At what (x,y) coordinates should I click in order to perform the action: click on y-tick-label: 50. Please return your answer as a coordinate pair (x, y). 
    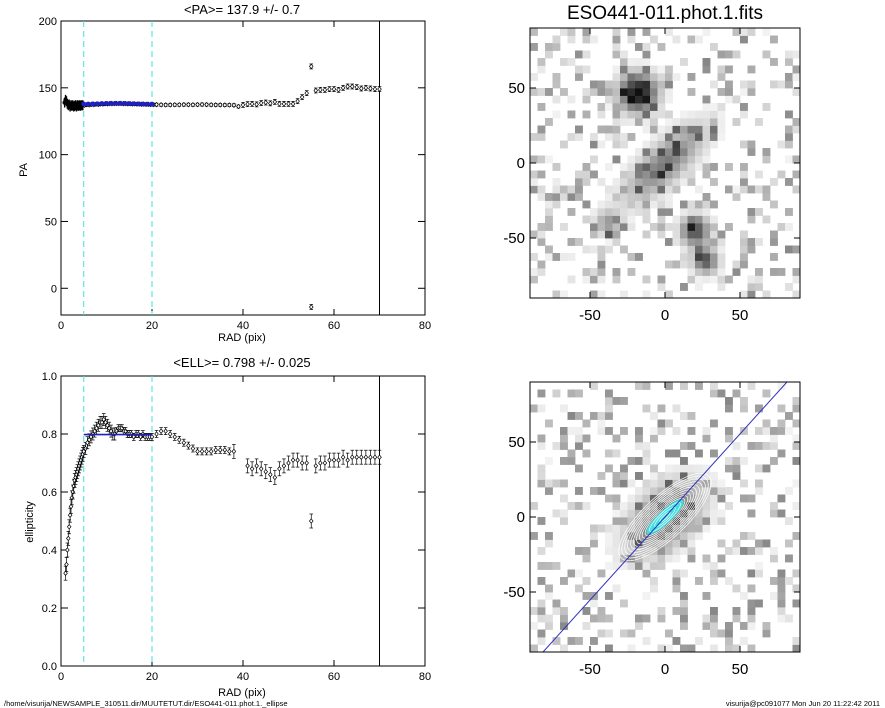
    Looking at the image, I should click on (516, 442).